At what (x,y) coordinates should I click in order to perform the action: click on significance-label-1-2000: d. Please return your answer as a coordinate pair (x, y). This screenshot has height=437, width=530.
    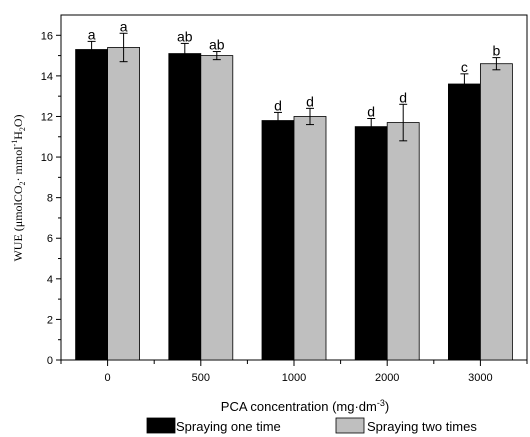
    Looking at the image, I should click on (371, 112).